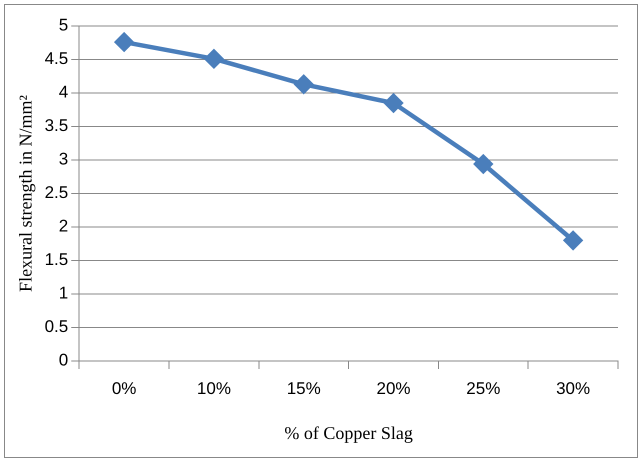  Describe the element at coordinates (56, 126) in the screenshot. I see `y-tick-label: 3.5` at that location.